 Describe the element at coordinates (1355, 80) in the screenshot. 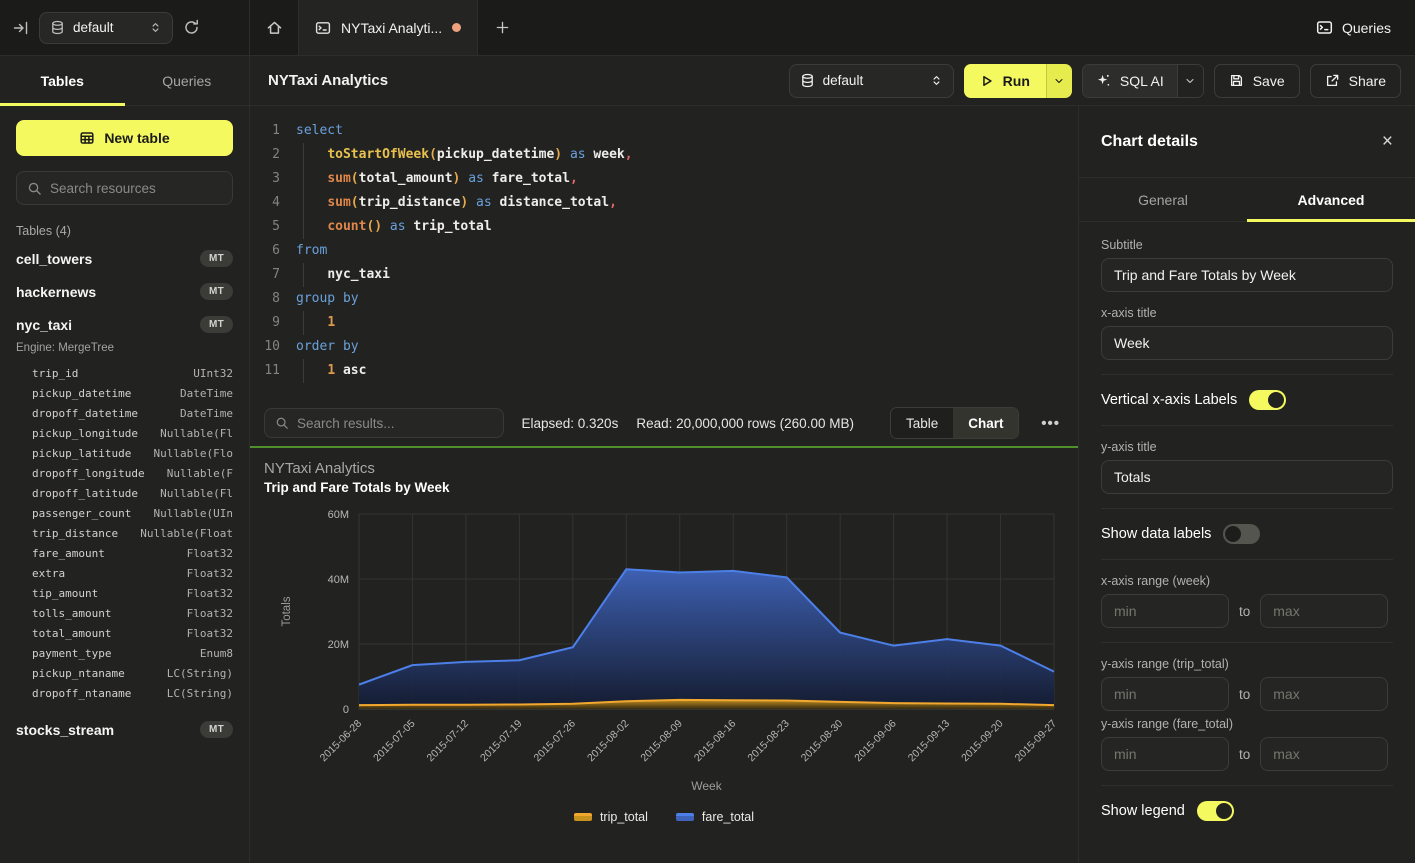

I see `share-button: Share` at that location.